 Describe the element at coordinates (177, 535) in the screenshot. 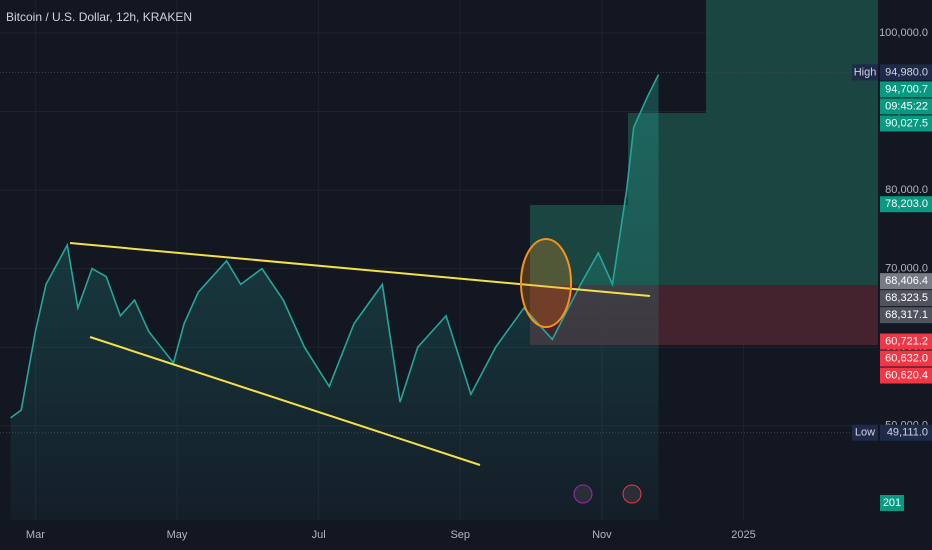

I see `x-tick-label: May` at that location.